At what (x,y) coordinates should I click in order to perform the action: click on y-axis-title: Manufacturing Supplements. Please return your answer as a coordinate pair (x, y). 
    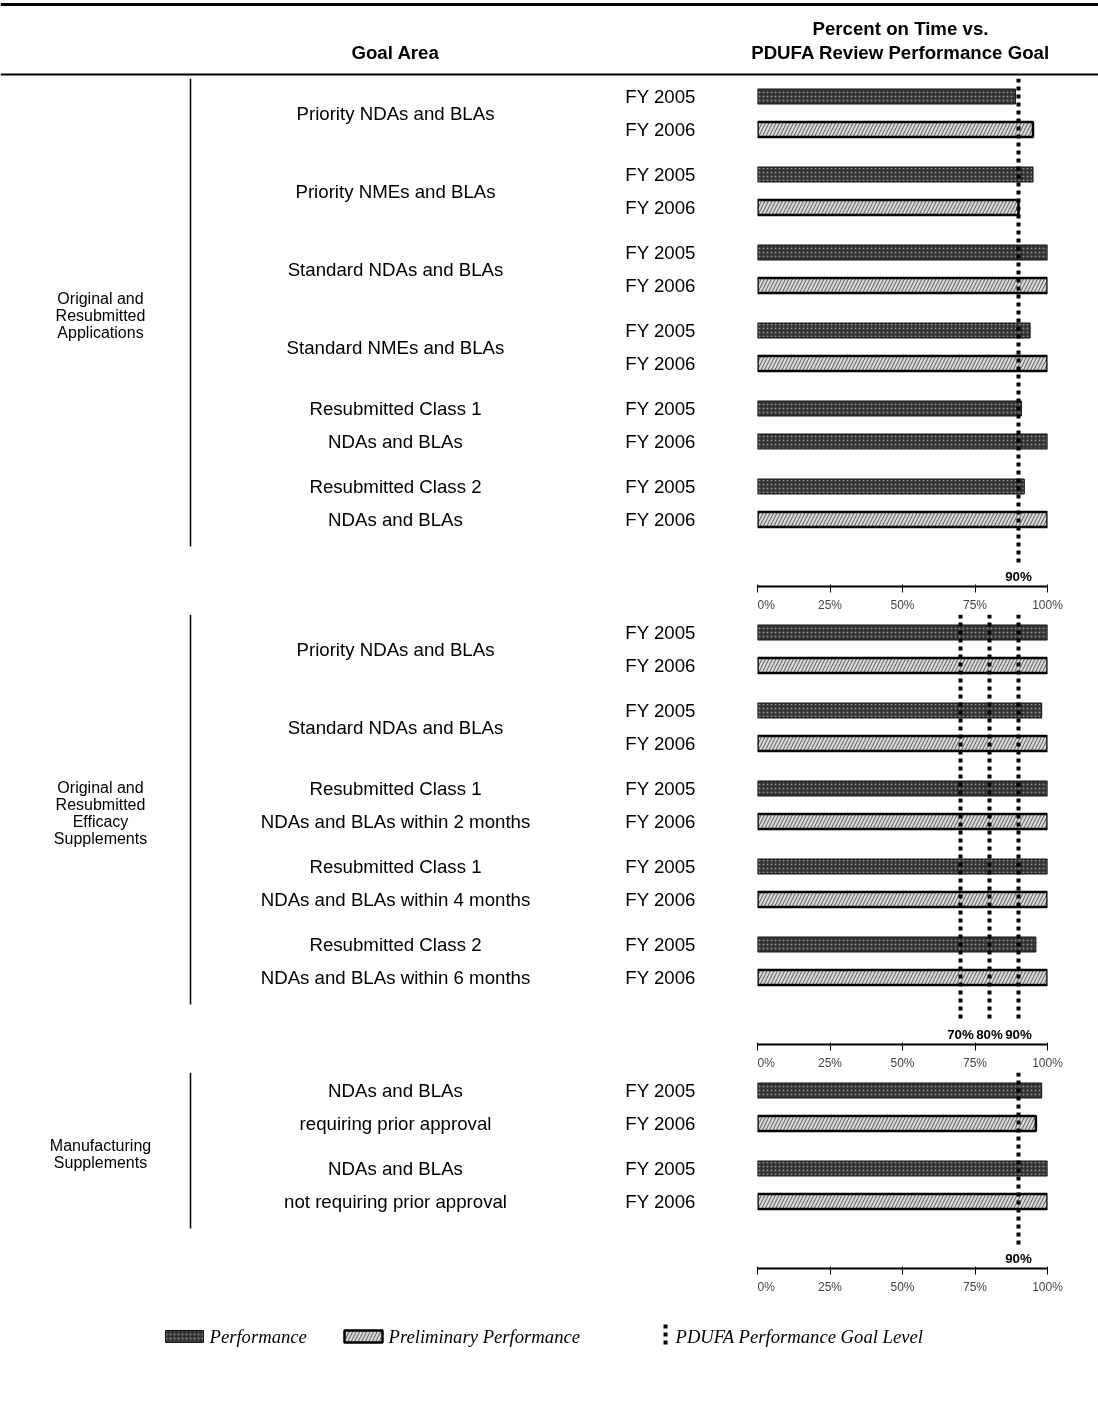
    Looking at the image, I should click on (100, 1153).